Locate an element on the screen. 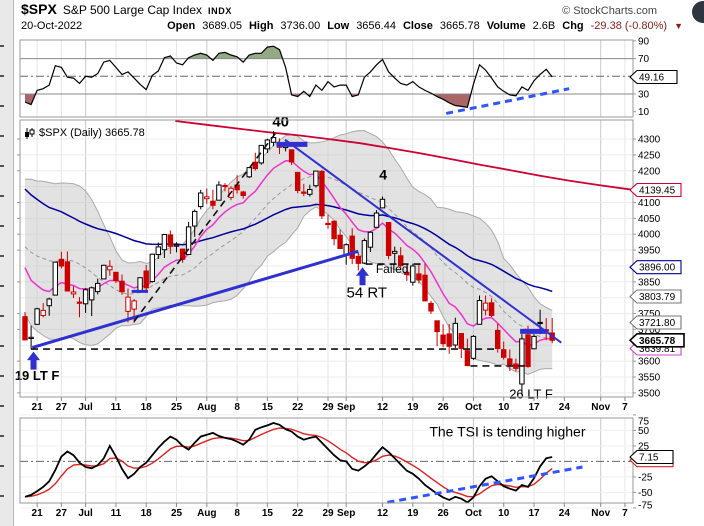 The image size is (704, 526). momentum-axis-label: 90 is located at coordinates (644, 41).